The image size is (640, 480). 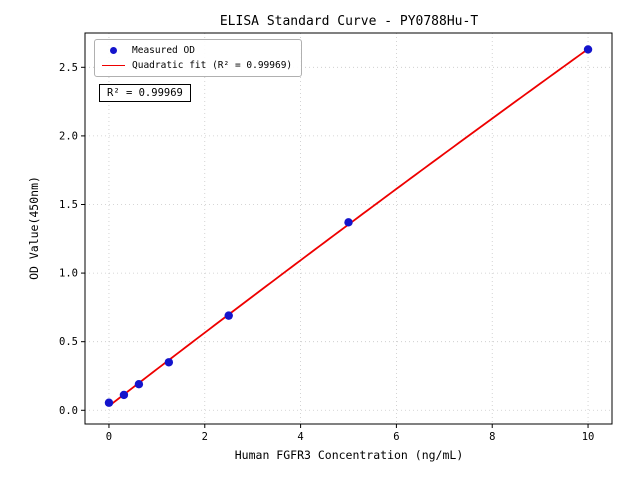 What do you see at coordinates (396, 437) in the screenshot?
I see `x-tick-label: 6` at bounding box center [396, 437].